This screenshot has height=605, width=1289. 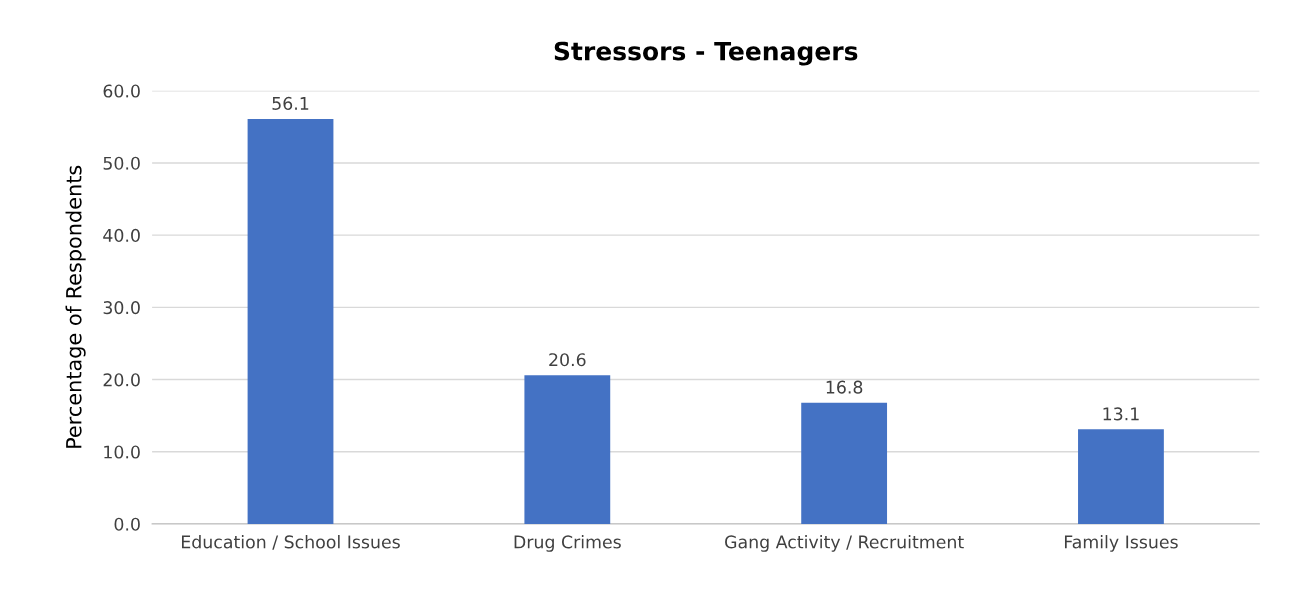 What do you see at coordinates (1121, 414) in the screenshot?
I see `data-label: 13.1` at bounding box center [1121, 414].